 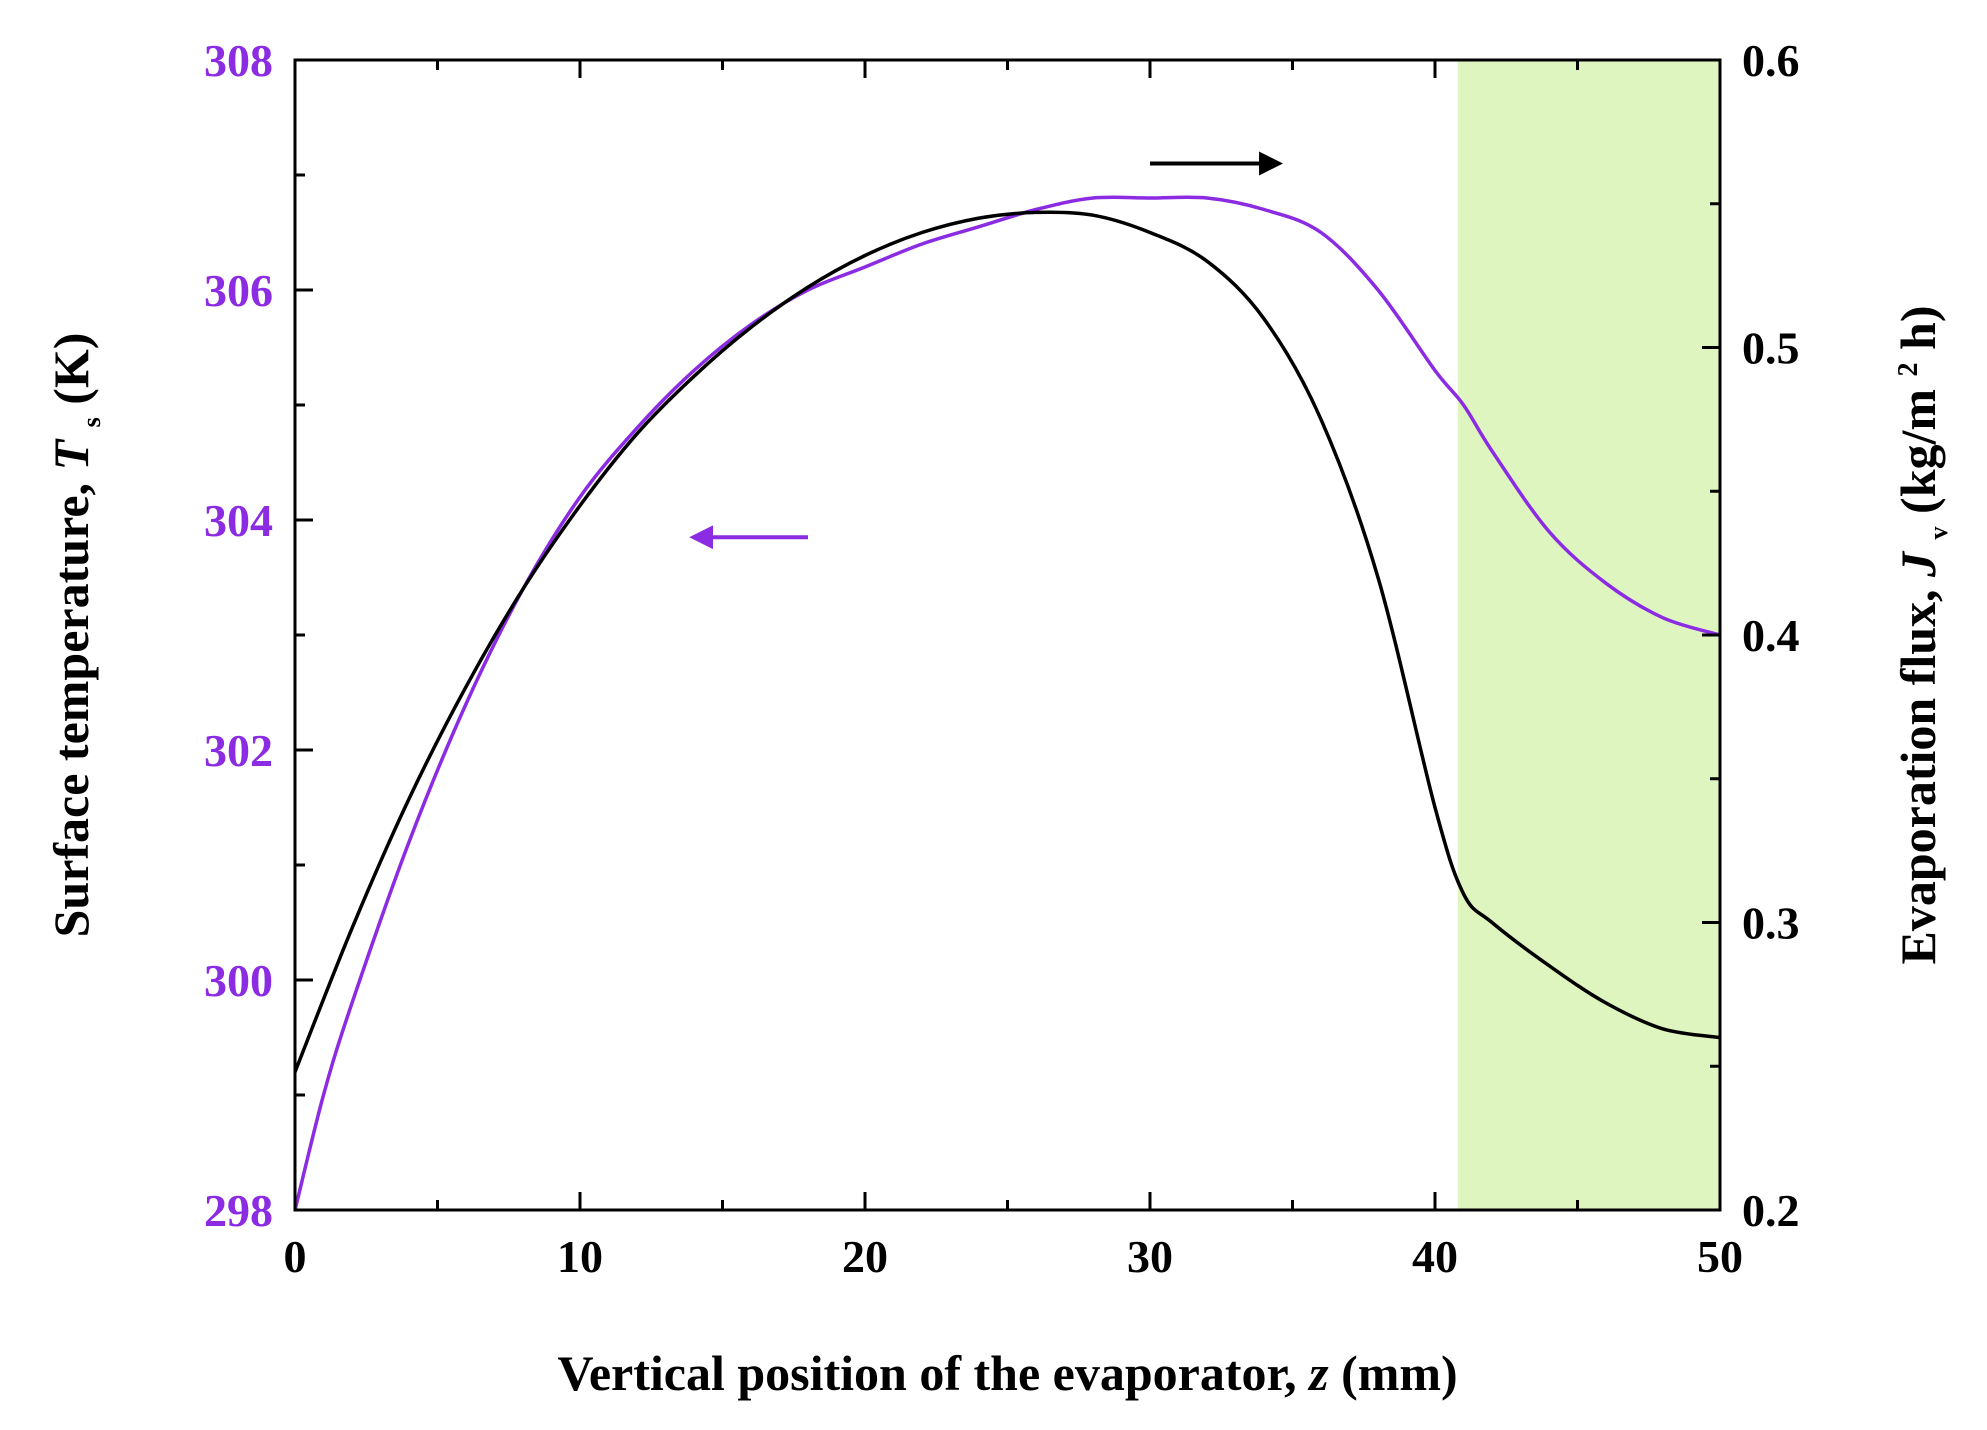 I want to click on y-left-tick-label: 298, so click(x=238, y=1210).